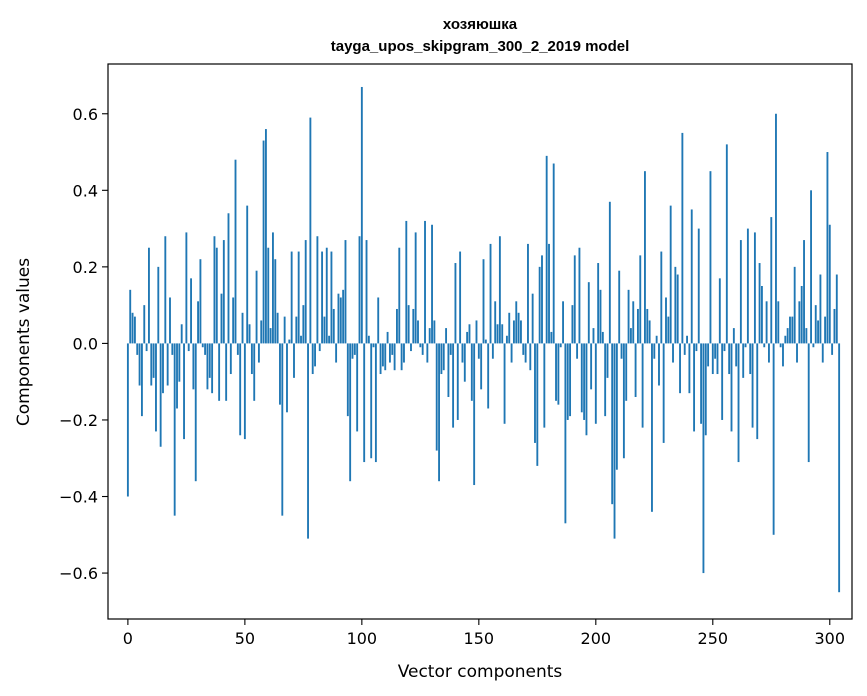 The width and height of the screenshot is (867, 696). Describe the element at coordinates (596, 638) in the screenshot. I see `x-tick-label: 200` at that location.